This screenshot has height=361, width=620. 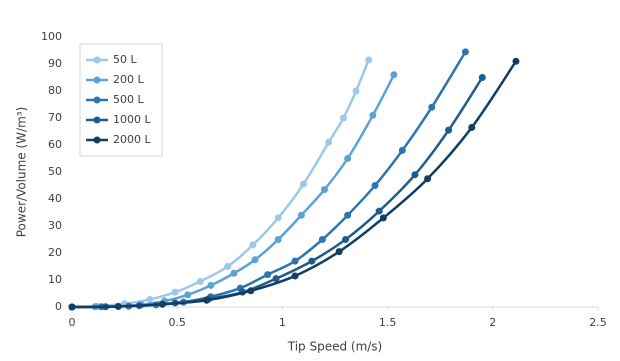 I want to click on legend-label: 1000 L, so click(x=132, y=119).